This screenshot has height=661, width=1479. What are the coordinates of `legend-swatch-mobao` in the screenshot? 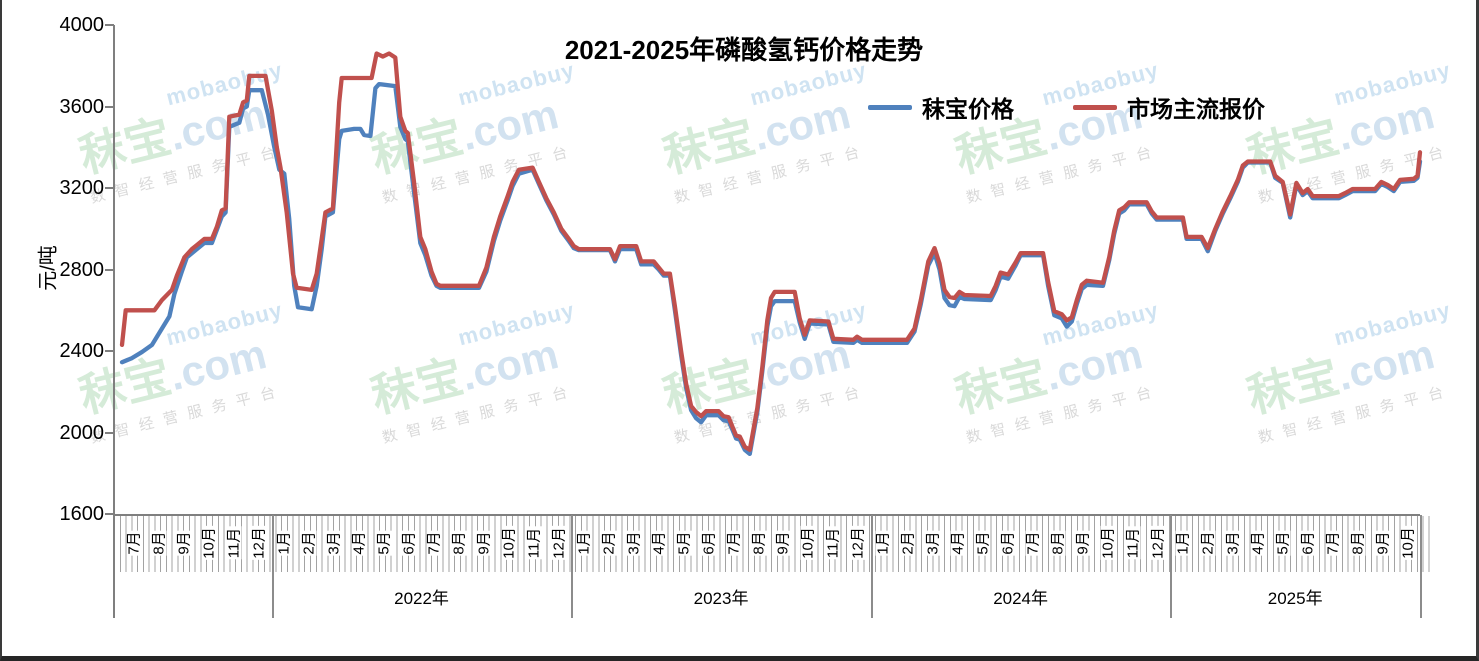 It's located at (890, 107).